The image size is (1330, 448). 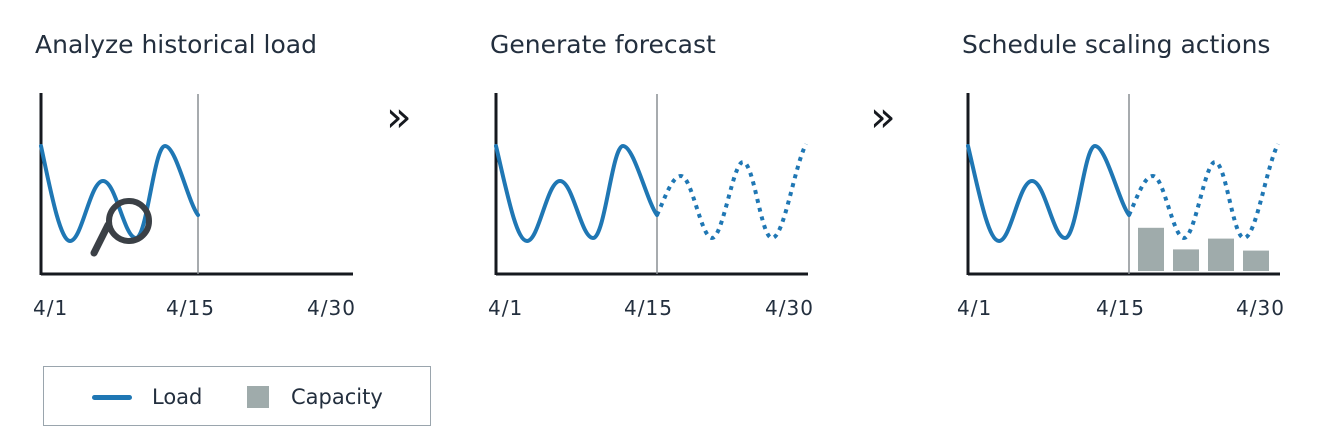 I want to click on magnifier-icon, so click(x=121, y=227).